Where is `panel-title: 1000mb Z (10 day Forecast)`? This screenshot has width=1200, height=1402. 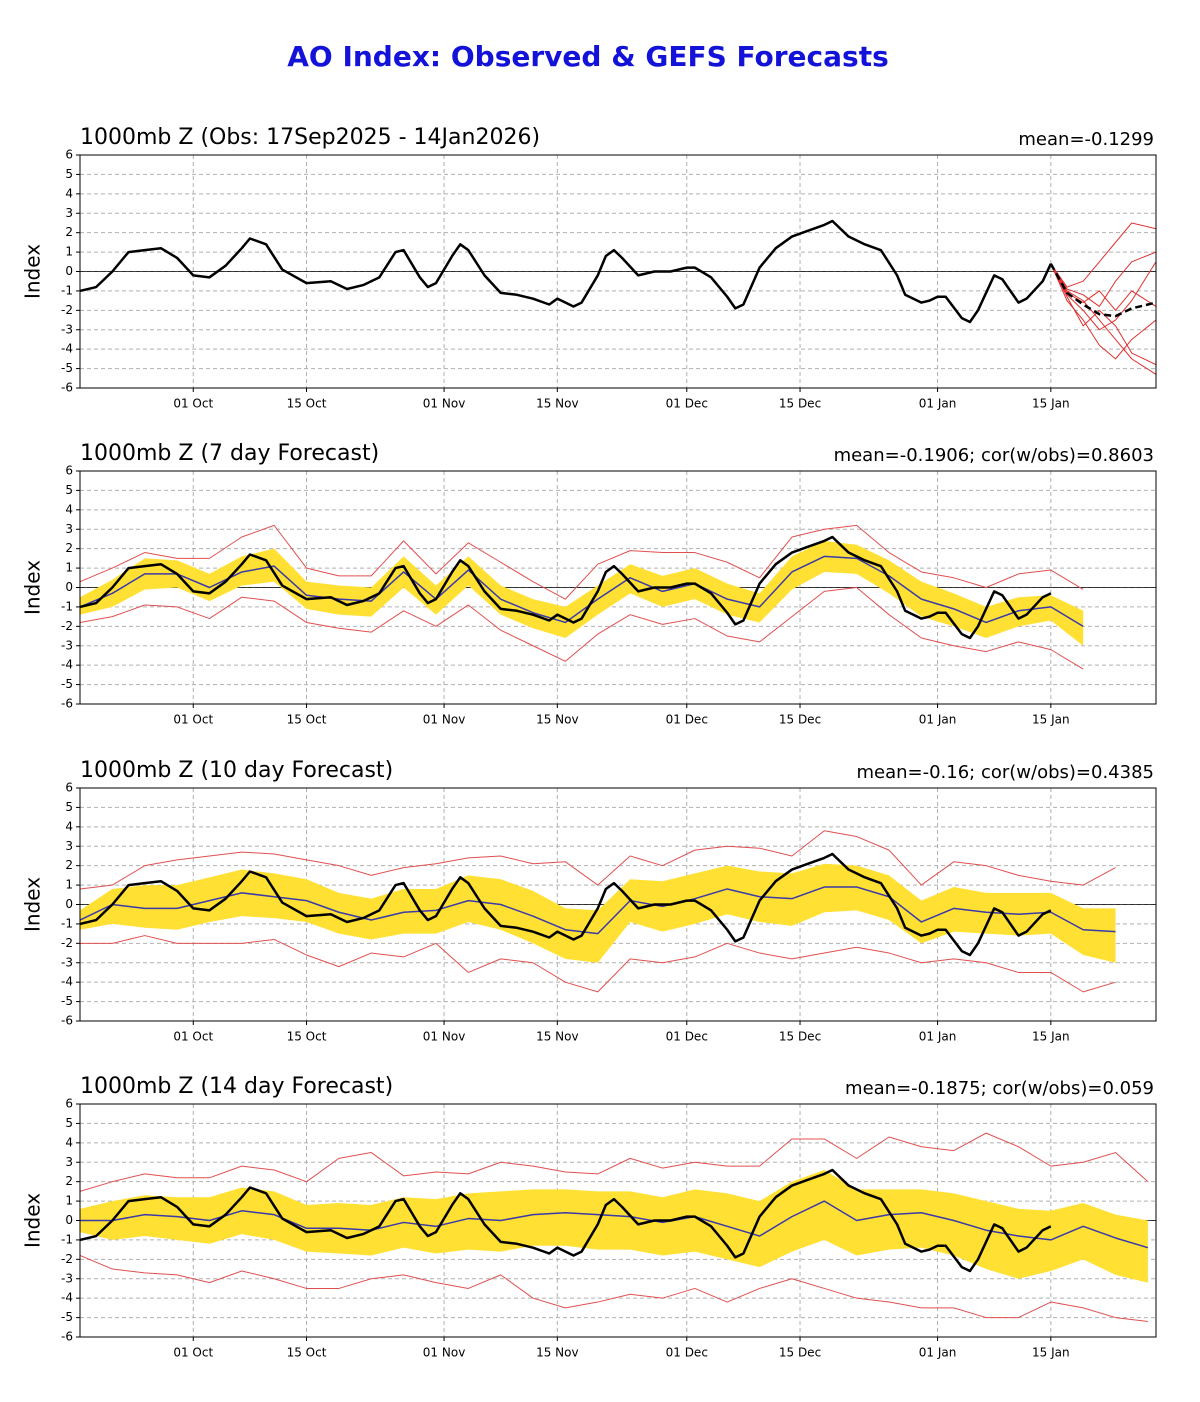
panel-title: 1000mb Z (10 day Forecast) is located at coordinates (236, 770).